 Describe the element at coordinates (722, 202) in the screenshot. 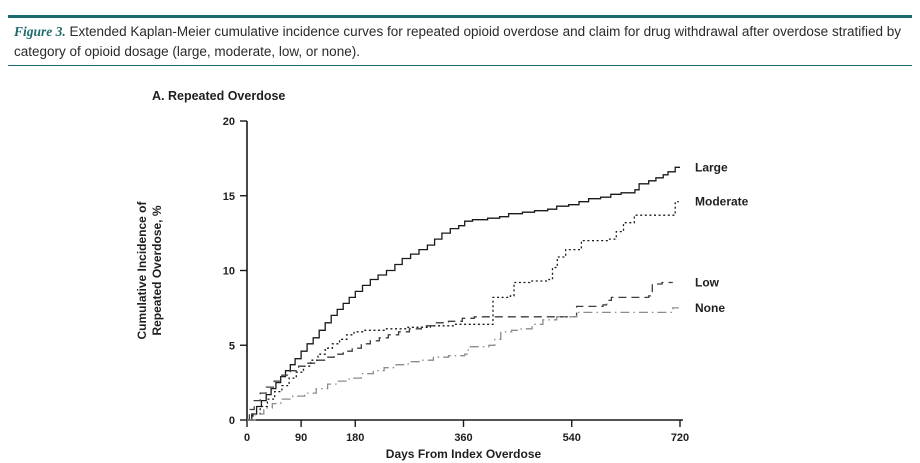

I see `series-label-moderate: Moderate` at that location.